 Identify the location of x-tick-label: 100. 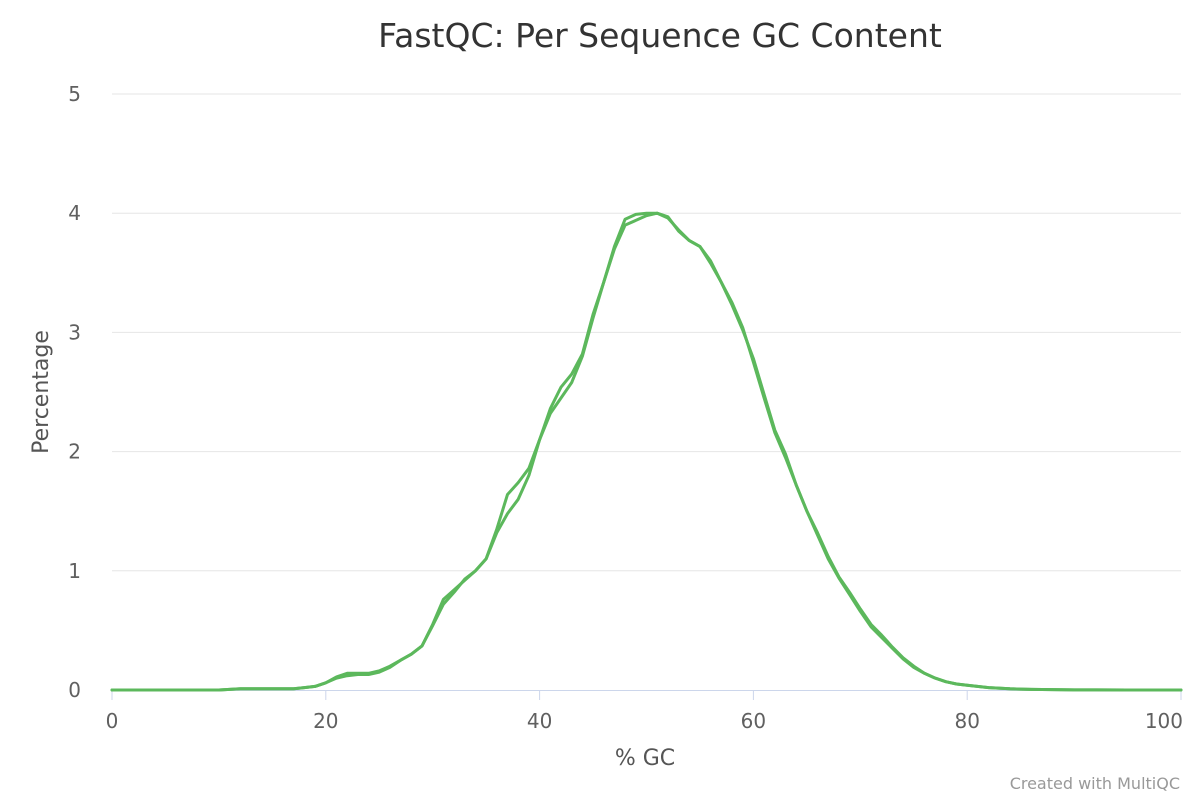
(1164, 721).